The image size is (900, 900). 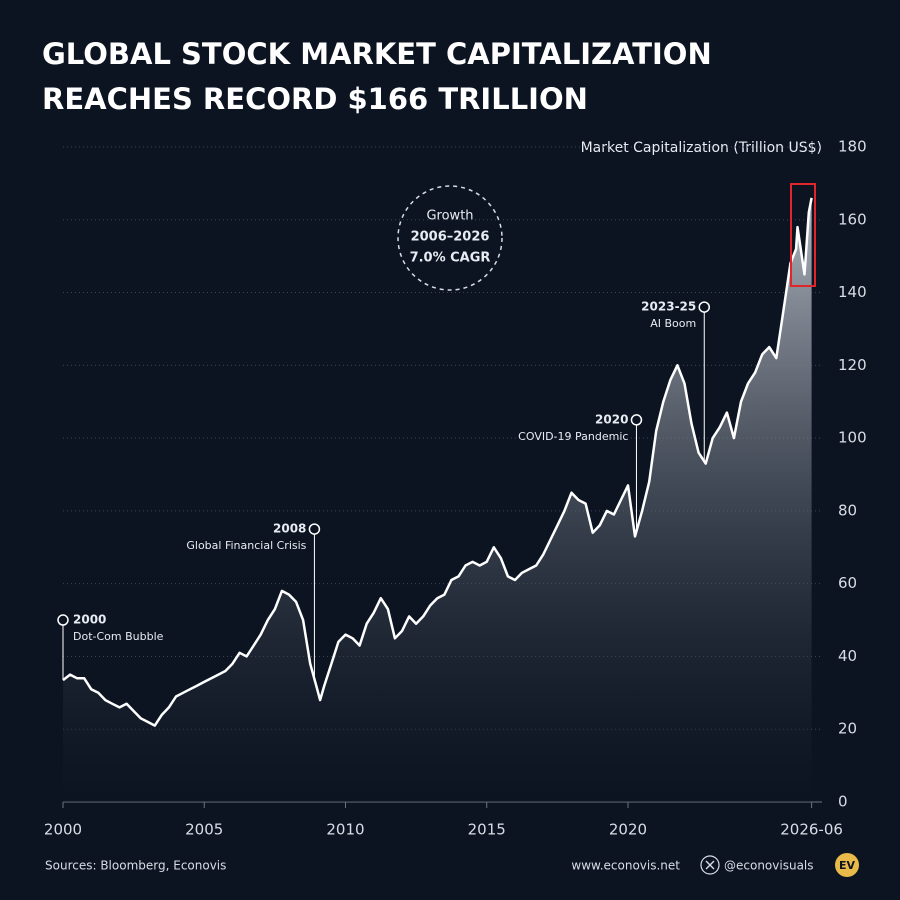 I want to click on callout-text: 2006–2026, so click(x=450, y=237).